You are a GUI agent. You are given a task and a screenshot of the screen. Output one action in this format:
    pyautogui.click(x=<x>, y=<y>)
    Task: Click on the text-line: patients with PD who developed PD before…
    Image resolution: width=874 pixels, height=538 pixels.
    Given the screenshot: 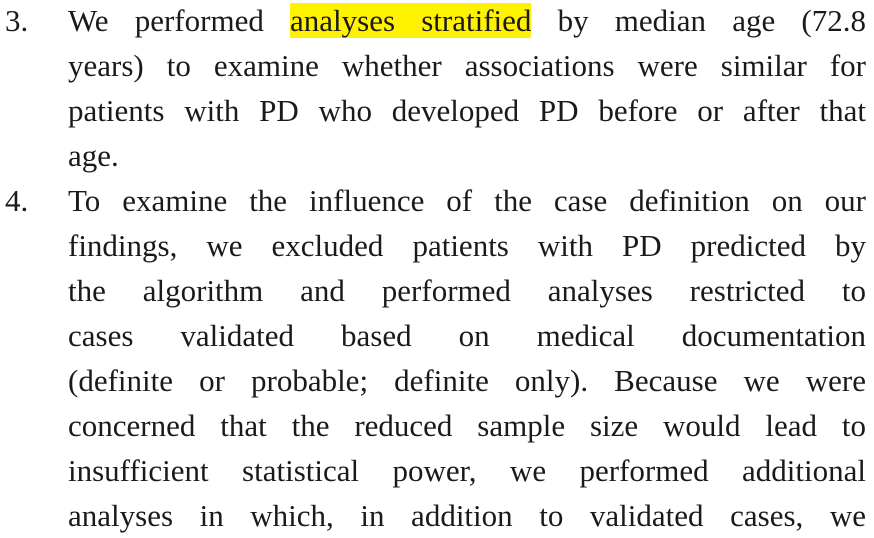 What is the action you would take?
    pyautogui.click(x=467, y=110)
    